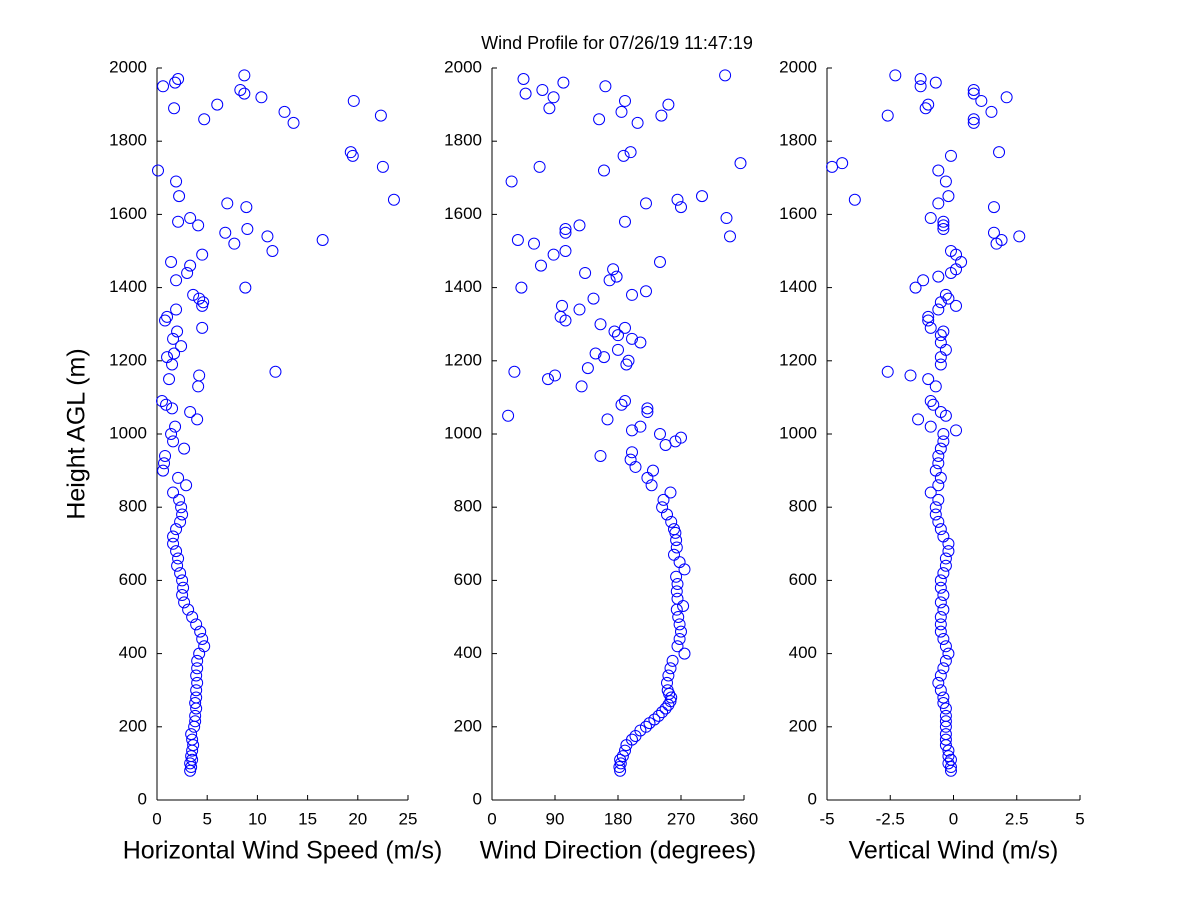  Describe the element at coordinates (468, 652) in the screenshot. I see `y-tick-label: 400` at that location.